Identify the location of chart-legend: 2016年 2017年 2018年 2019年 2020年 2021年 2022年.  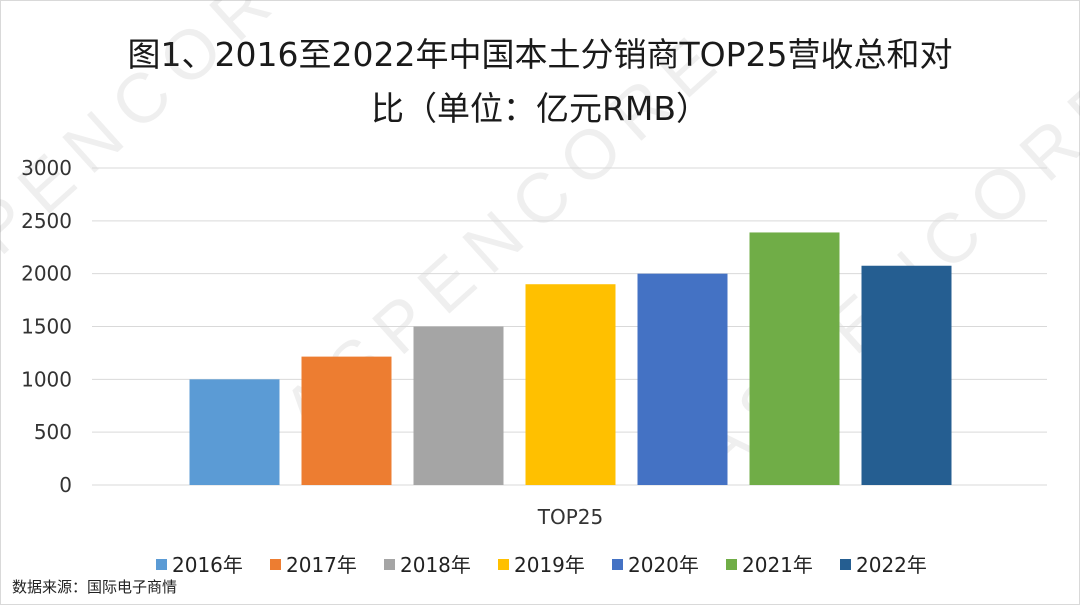
(540, 565).